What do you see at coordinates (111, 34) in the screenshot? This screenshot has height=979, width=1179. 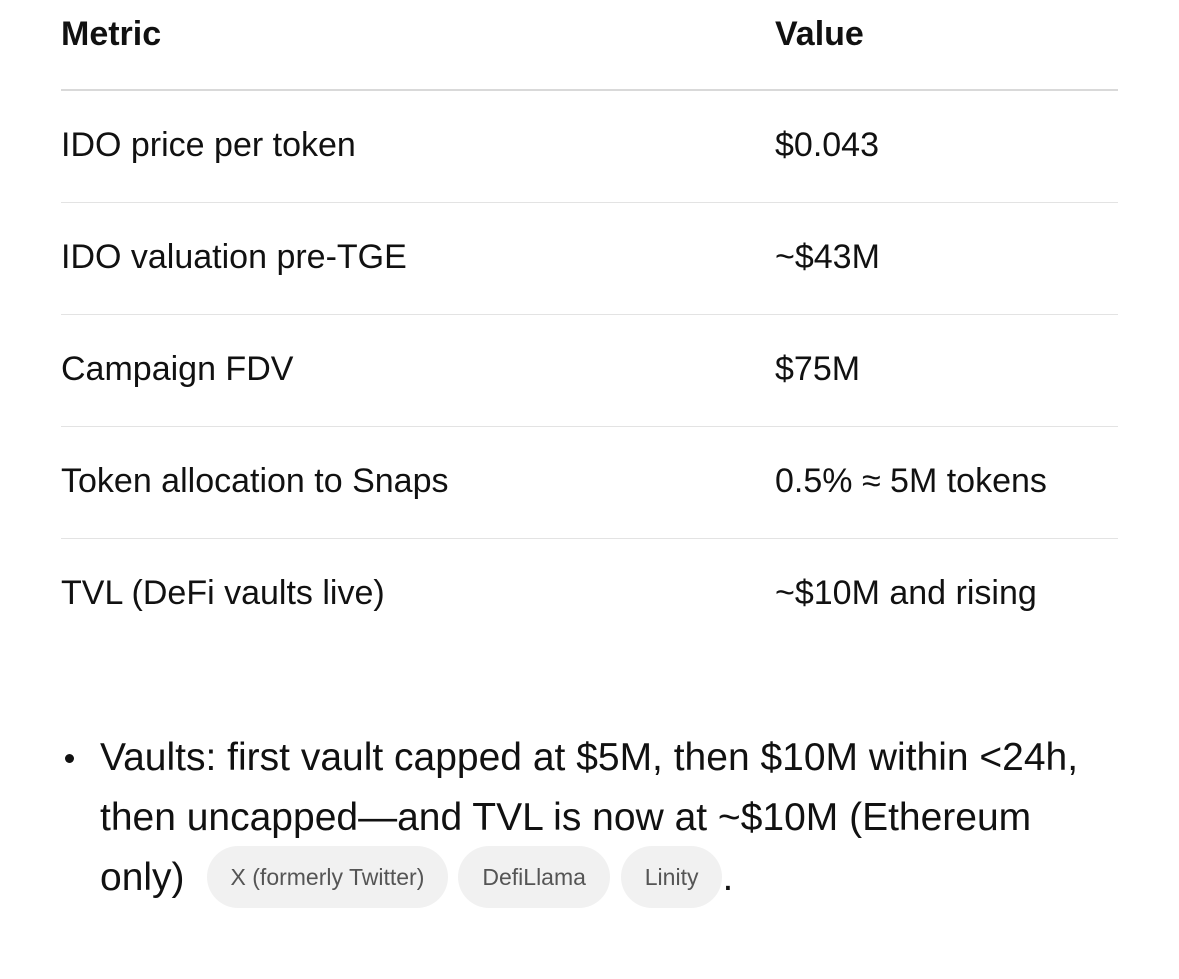 I see `column-header-metric: Metric` at bounding box center [111, 34].